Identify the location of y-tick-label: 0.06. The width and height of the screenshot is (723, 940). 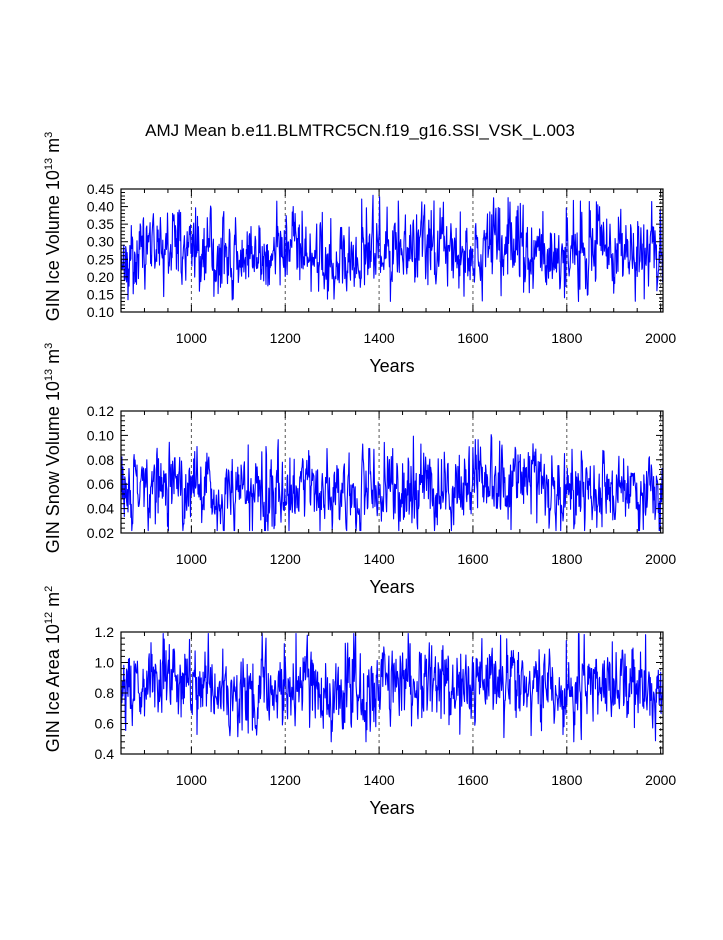
(100, 484).